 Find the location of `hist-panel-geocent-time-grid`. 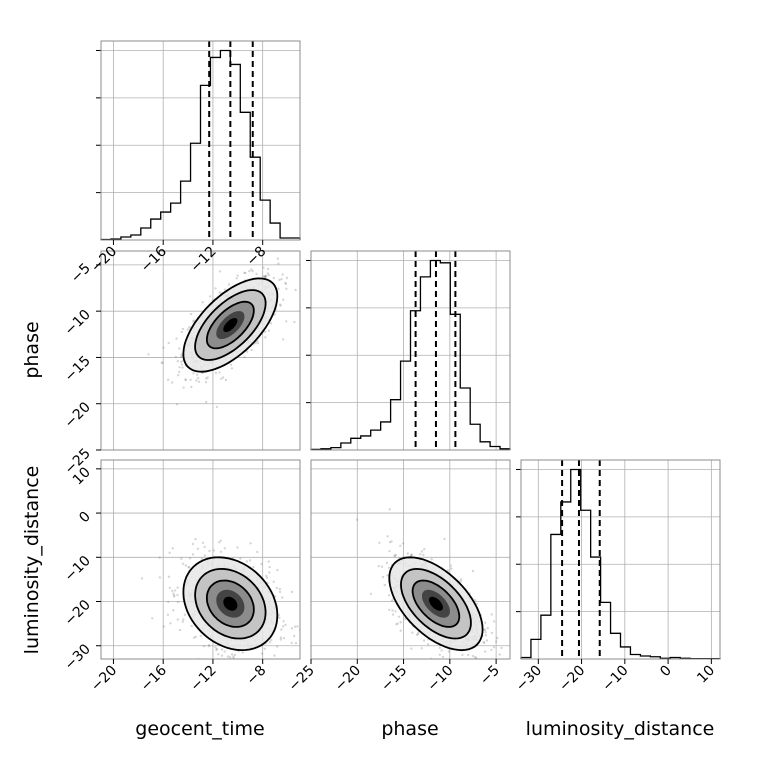

hist-panel-geocent-time-grid is located at coordinates (200, 140).